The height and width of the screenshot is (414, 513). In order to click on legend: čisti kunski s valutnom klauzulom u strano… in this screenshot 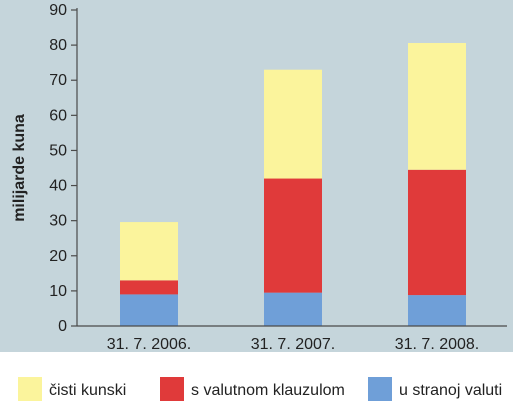, I will do `click(260, 389)`.